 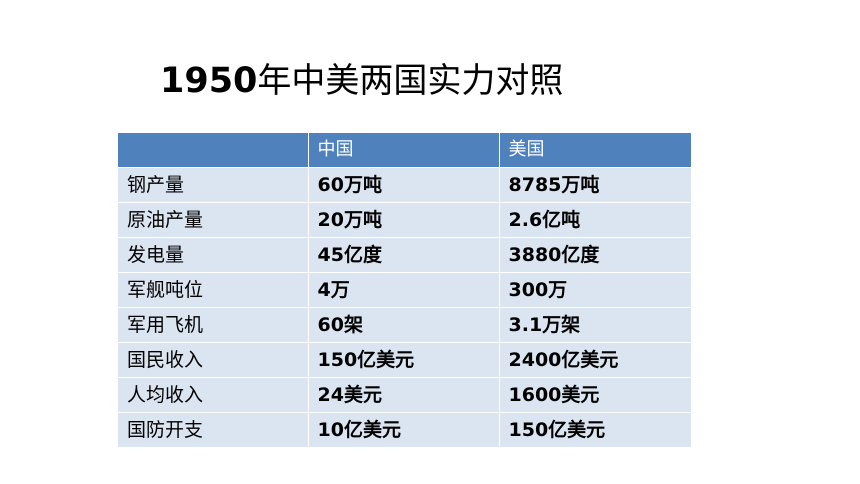 I want to click on usa-value: 3880亿度, so click(x=594, y=255).